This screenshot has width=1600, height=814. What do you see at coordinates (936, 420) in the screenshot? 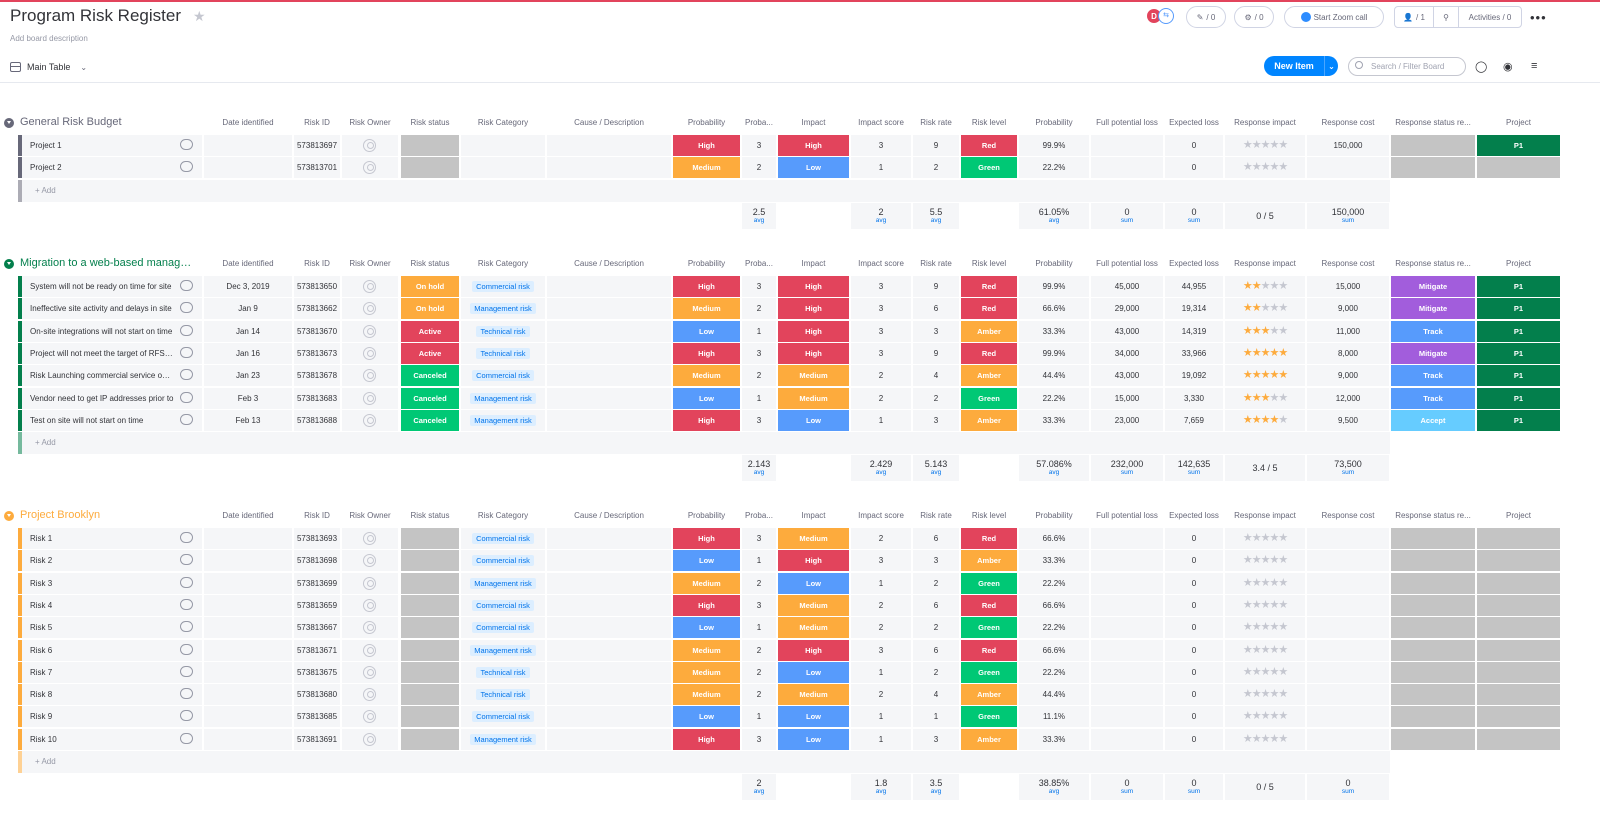
I see `cell-rate: 3` at bounding box center [936, 420].